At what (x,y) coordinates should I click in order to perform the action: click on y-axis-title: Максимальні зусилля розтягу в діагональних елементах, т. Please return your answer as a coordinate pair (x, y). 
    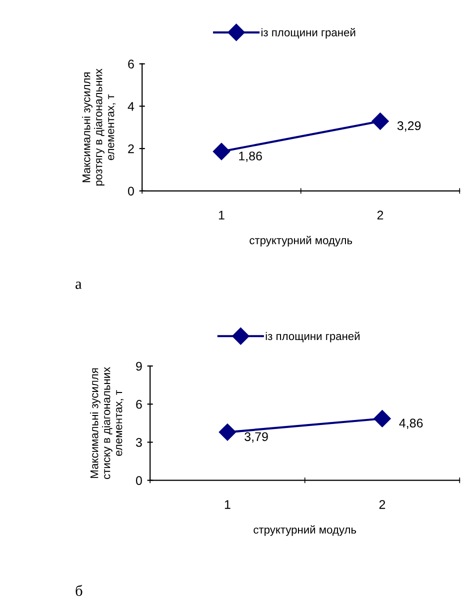
    Looking at the image, I should click on (99, 127).